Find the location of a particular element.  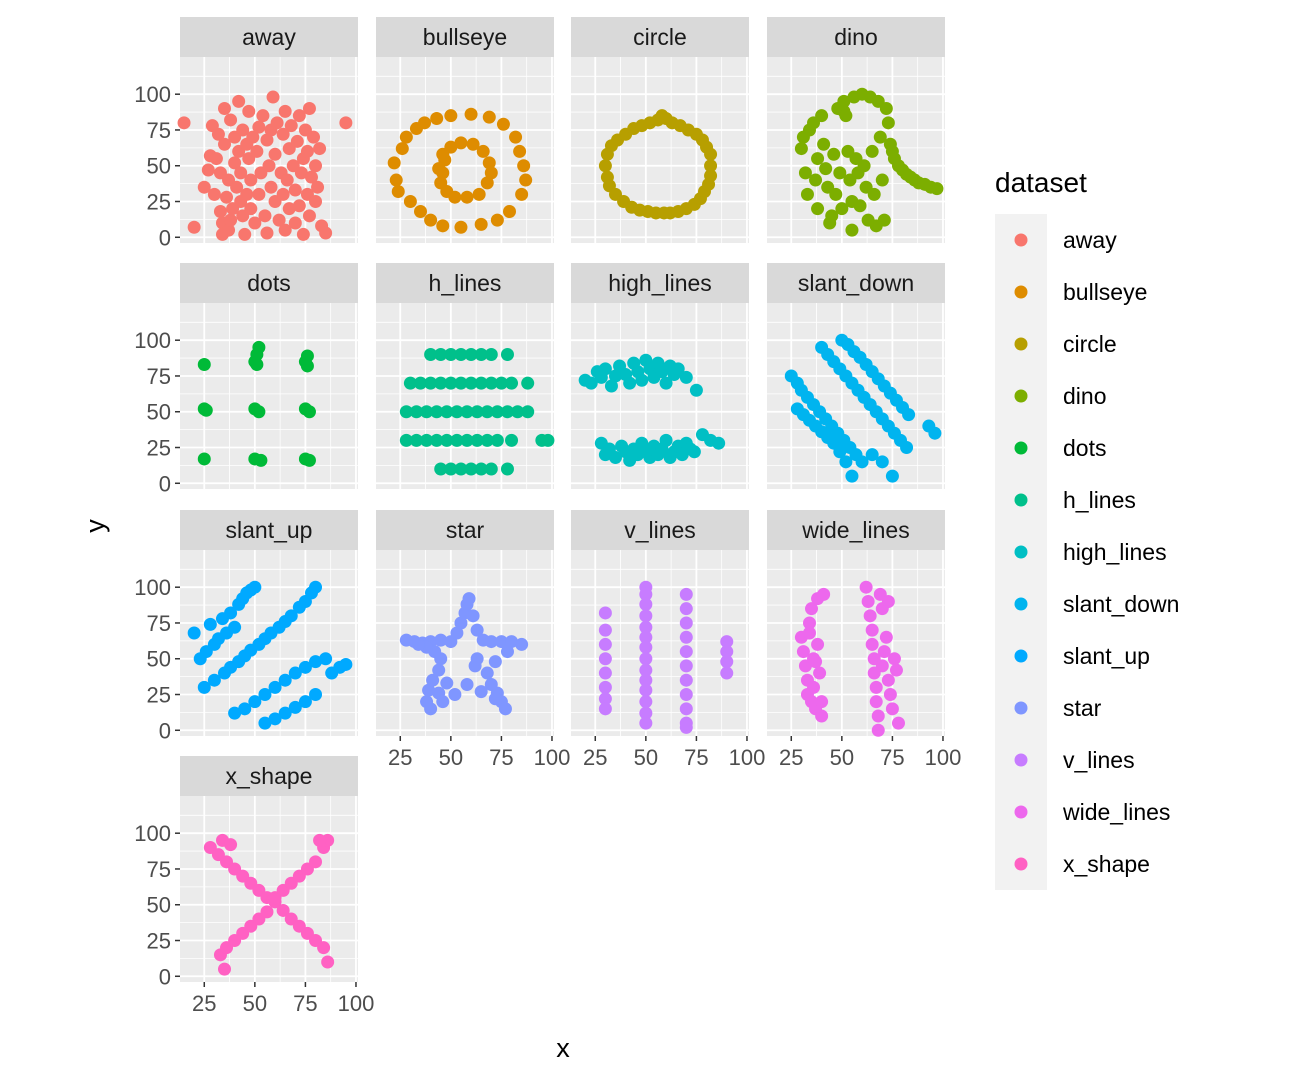

panel-high_lines: high_lines is located at coordinates (660, 376).